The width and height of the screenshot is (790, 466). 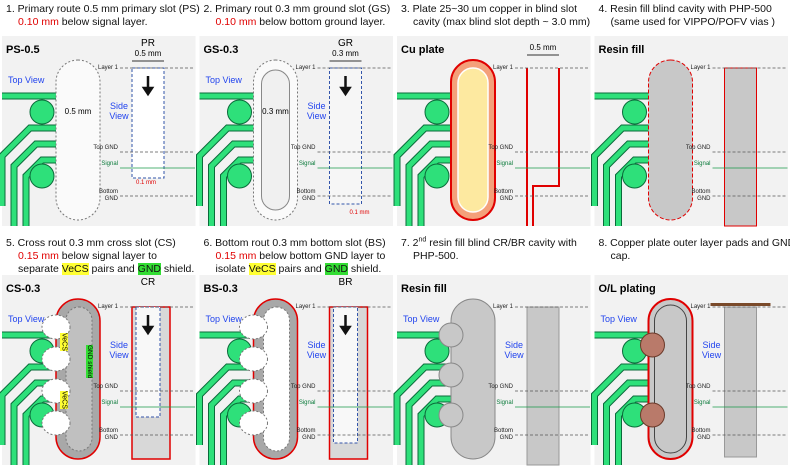 I want to click on caption-text: 4. Resin fill blind cavity with PHP-500, so click(x=685, y=9).